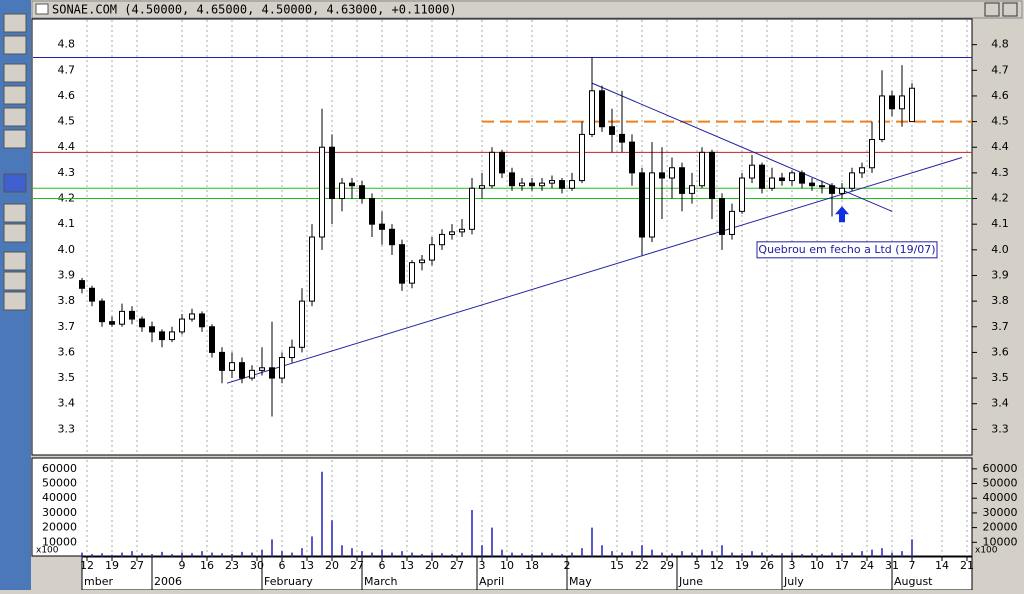 Image resolution: width=1024 pixels, height=594 pixels. Describe the element at coordinates (307, 565) in the screenshot. I see `x-tick-label: 13` at that location.